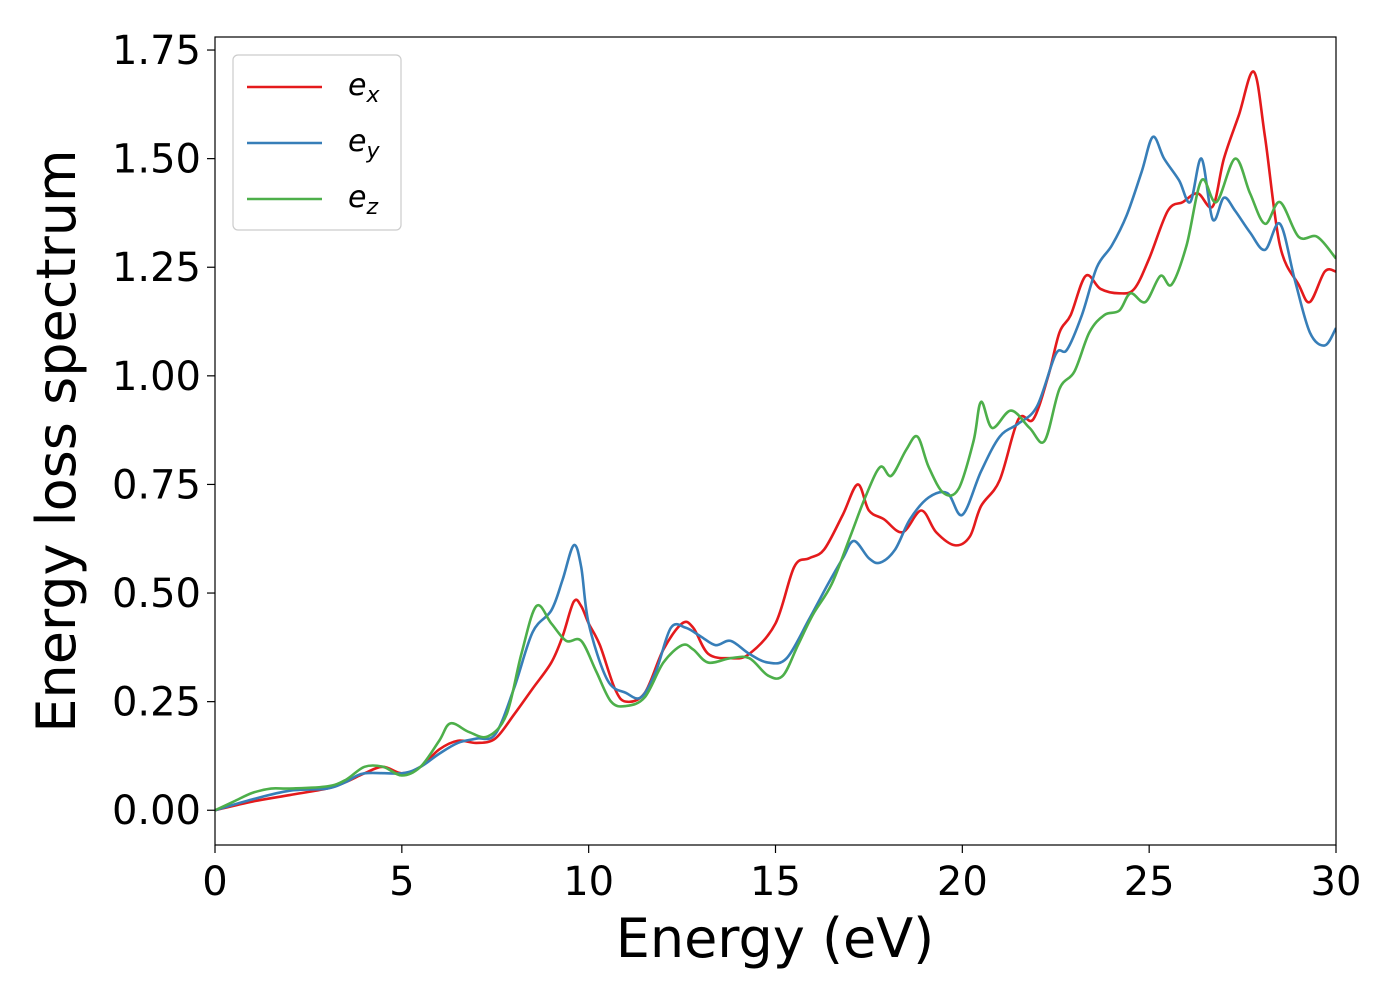 This screenshot has height=1000, width=1400. I want to click on y-tick-label: 1.50, so click(156, 160).